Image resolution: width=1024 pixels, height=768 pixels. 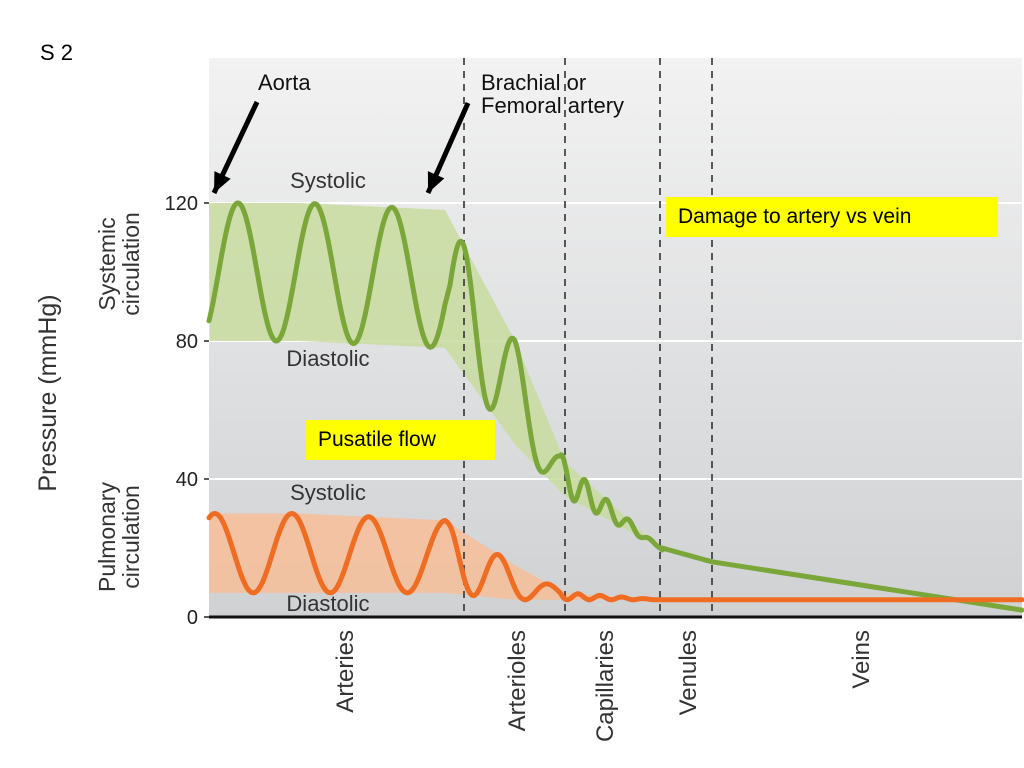 I want to click on systolic-pulmonary-label: Systolic, so click(x=328, y=492).